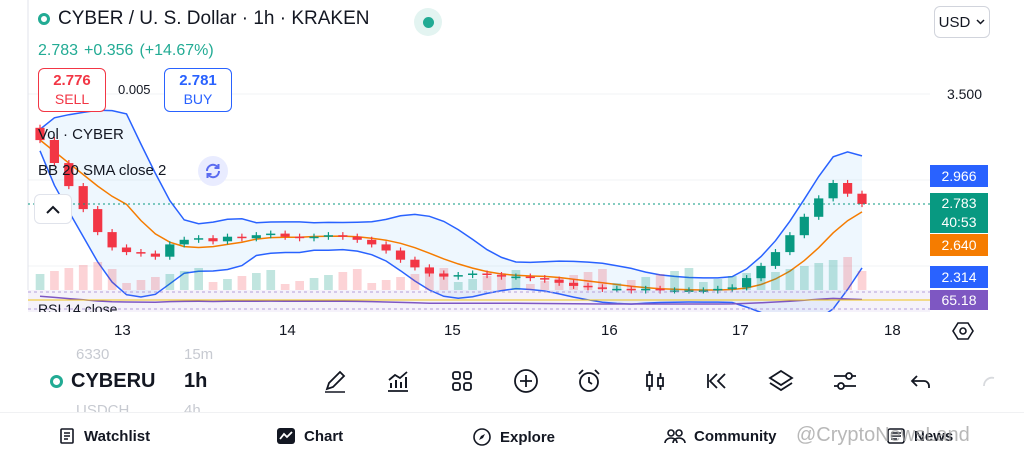 This screenshot has height=462, width=1024. Describe the element at coordinates (196, 381) in the screenshot. I see `timeframe-selector: 1h` at that location.